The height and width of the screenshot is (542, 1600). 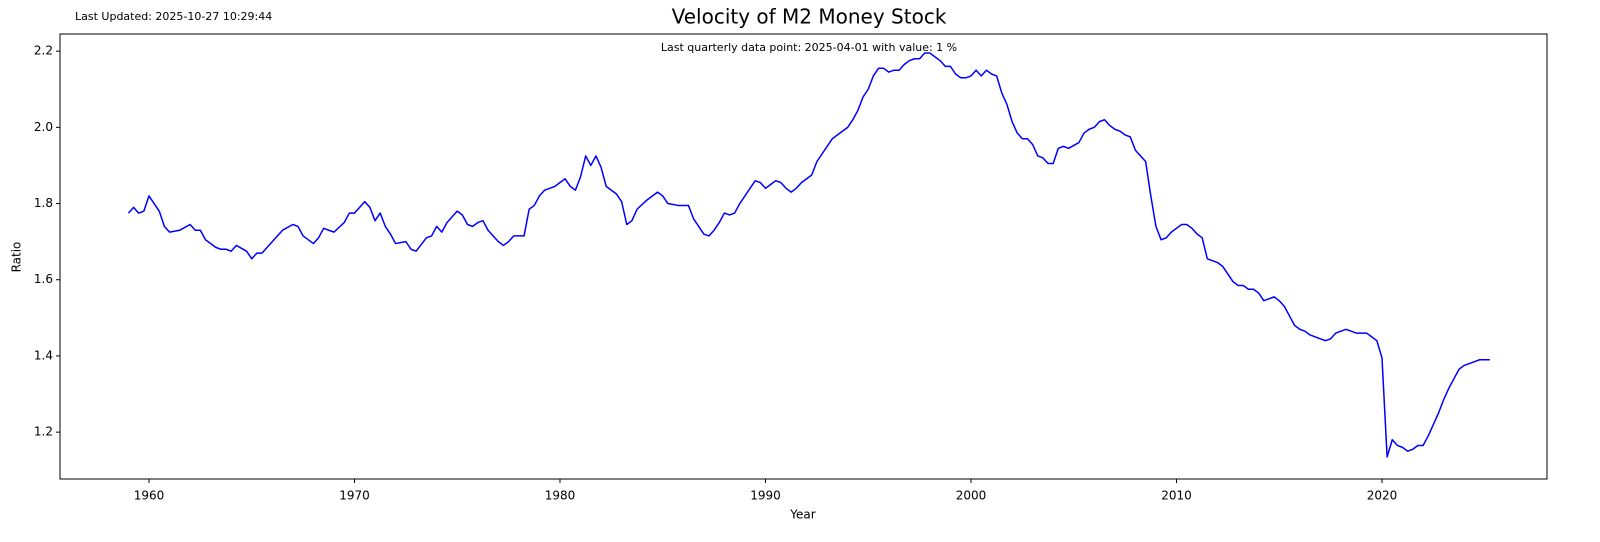 I want to click on x-tick-label: 1990, so click(x=765, y=496).